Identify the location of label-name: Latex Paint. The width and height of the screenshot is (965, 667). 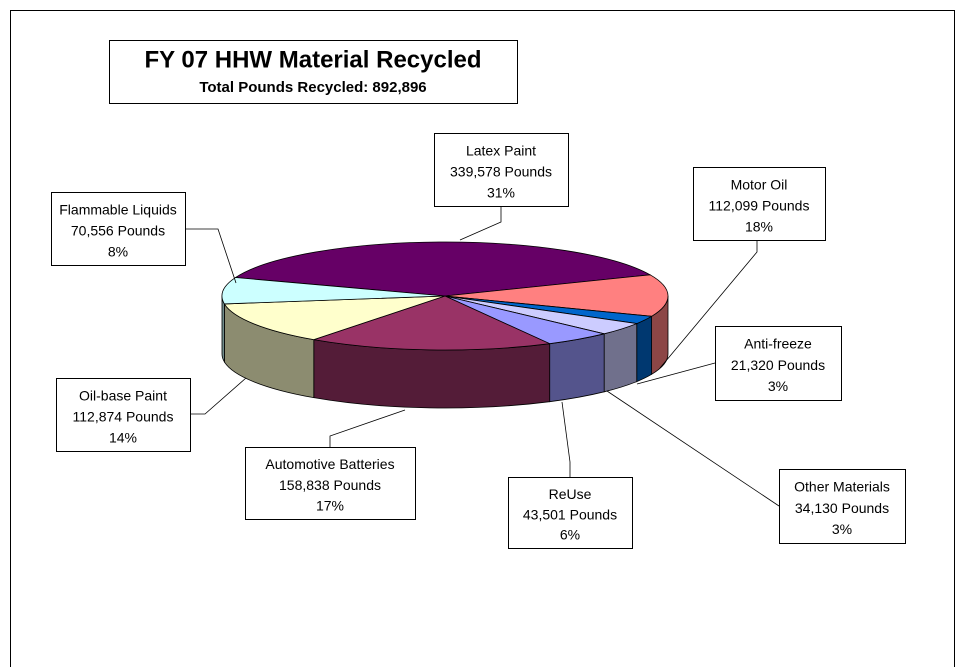
(501, 150).